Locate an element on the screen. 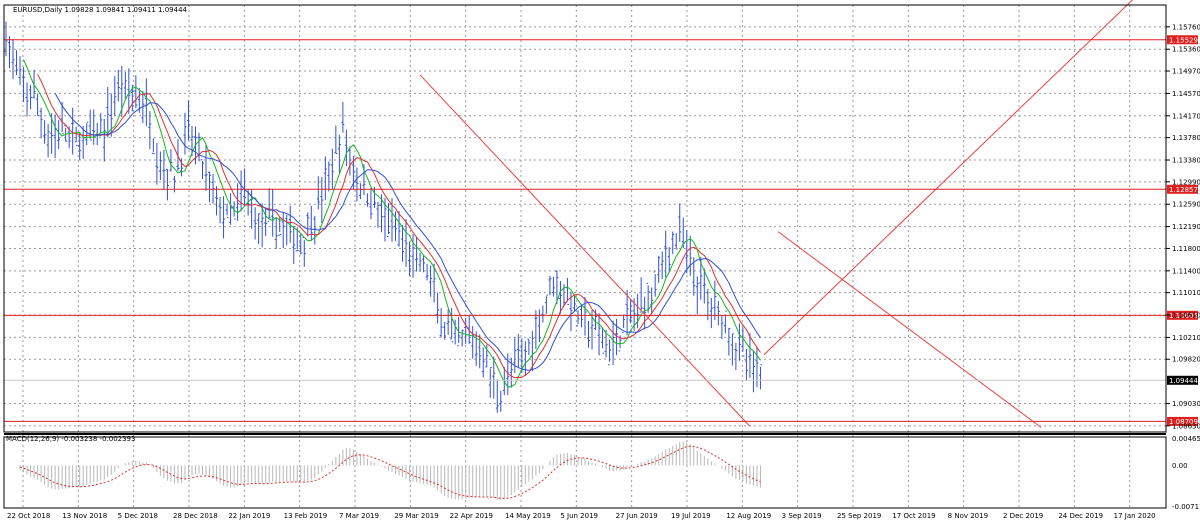 This screenshot has width=1200, height=528. price-tick-label: 1.14970 is located at coordinates (1186, 72).